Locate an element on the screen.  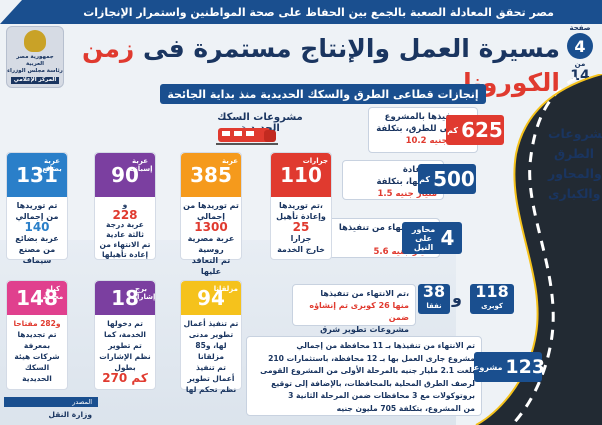
col-line: تم توريدها، is located at coordinates (301, 205).